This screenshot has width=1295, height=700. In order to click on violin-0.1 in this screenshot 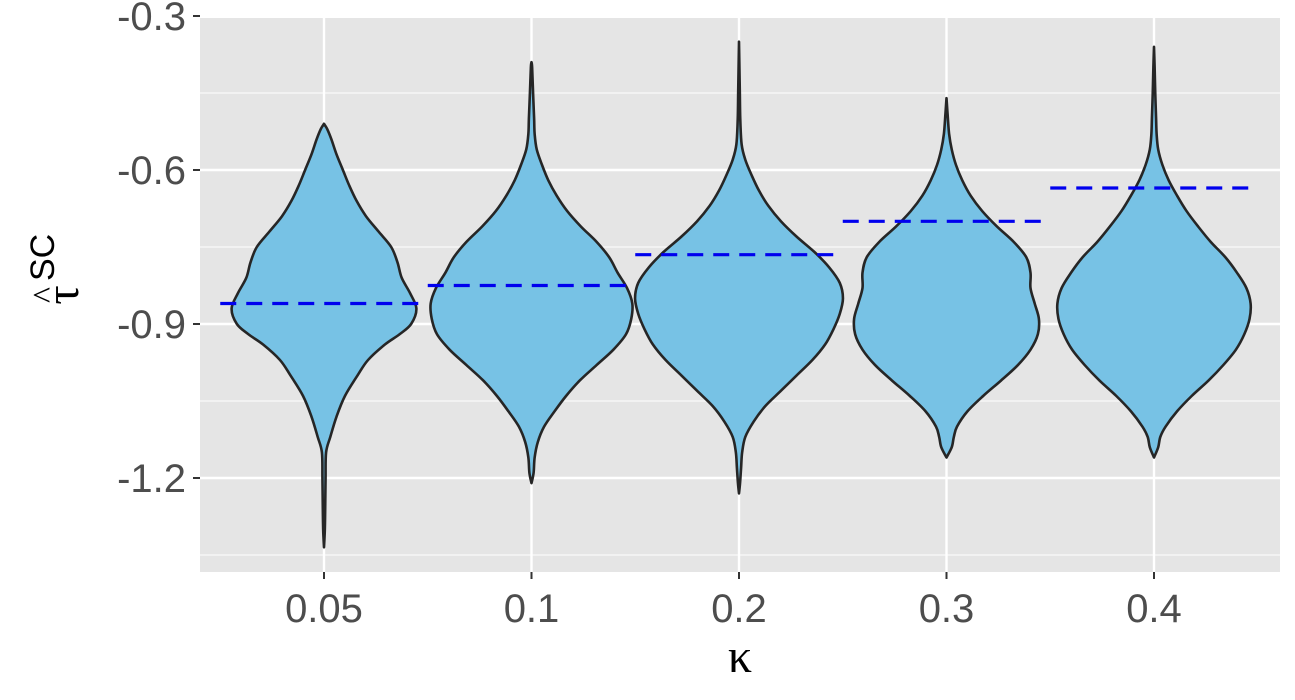, I will do `click(531, 272)`.